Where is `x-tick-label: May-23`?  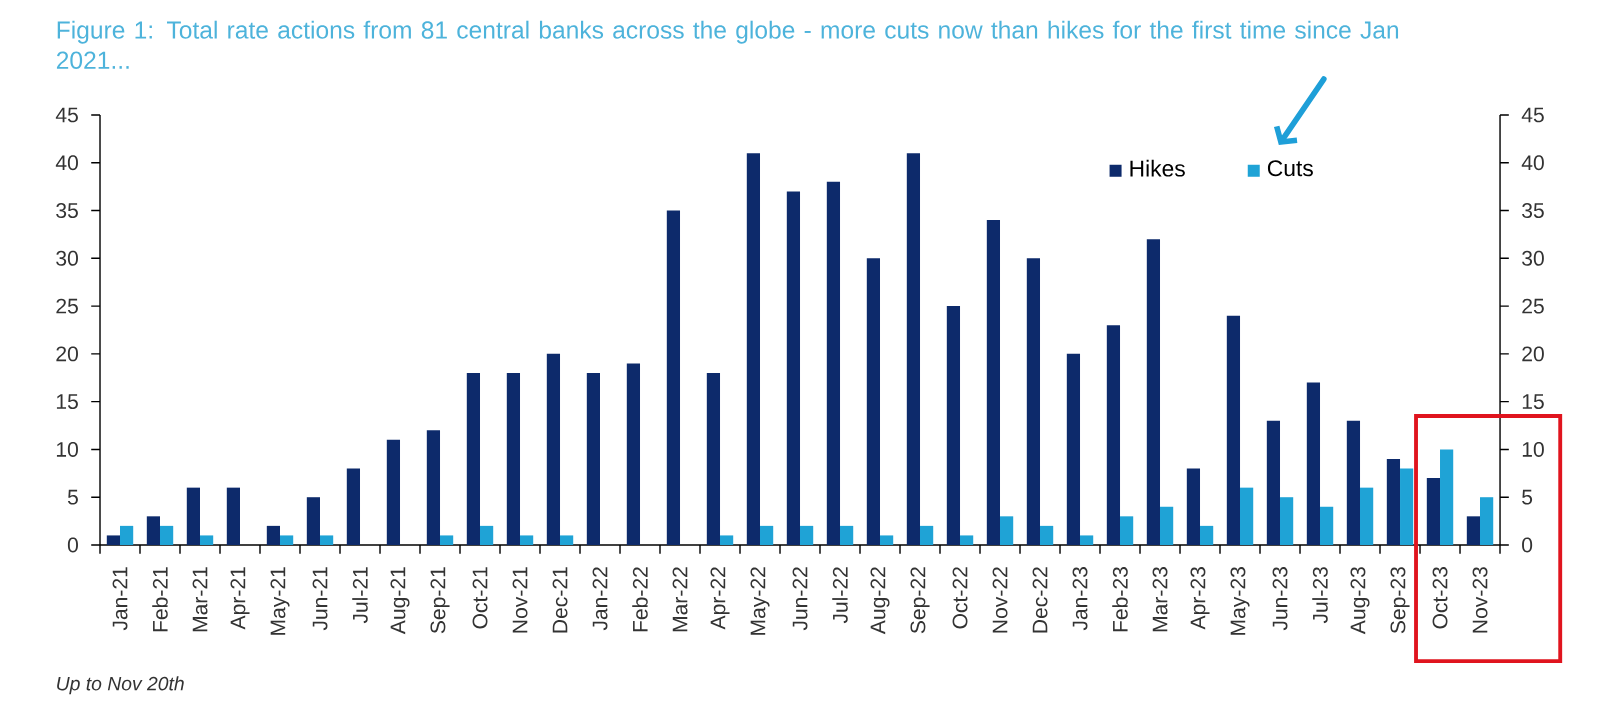 x-tick-label: May-23 is located at coordinates (1240, 601).